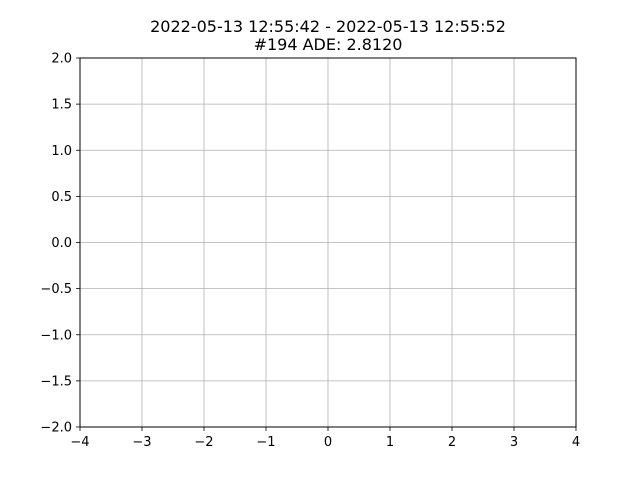  I want to click on y-tick-label: −2.0, so click(56, 428).